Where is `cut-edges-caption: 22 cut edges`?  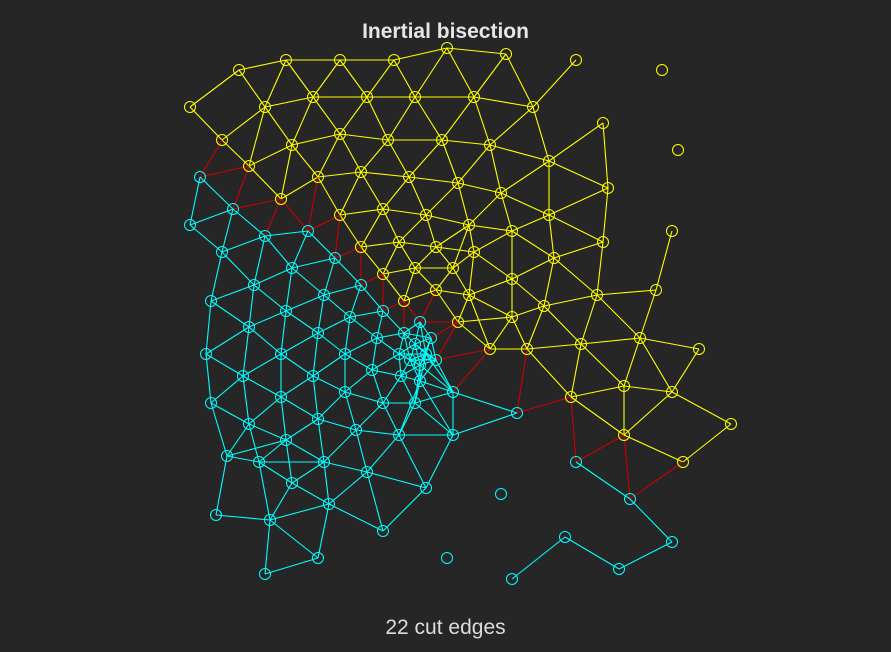 cut-edges-caption: 22 cut edges is located at coordinates (445, 627).